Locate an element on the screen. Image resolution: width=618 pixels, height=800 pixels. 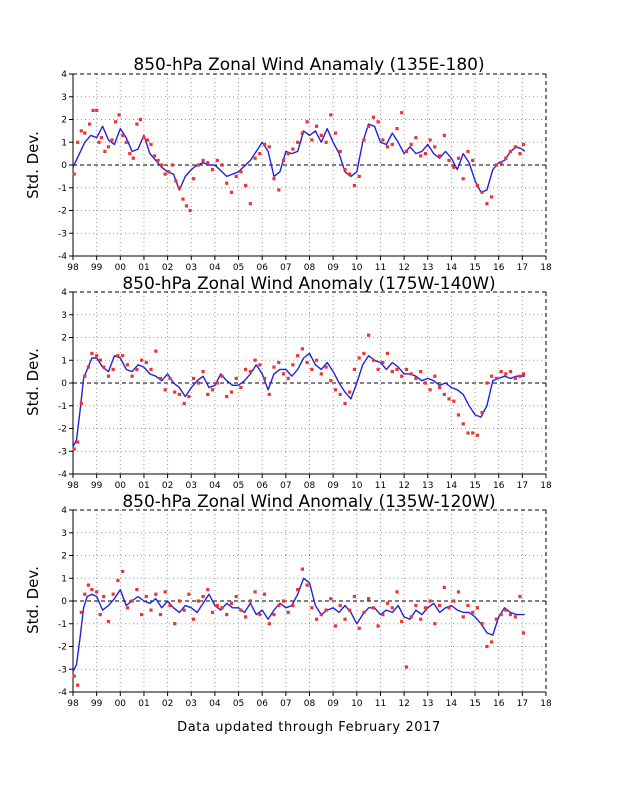
y-tick-label: -4 is located at coordinates (62, 257).